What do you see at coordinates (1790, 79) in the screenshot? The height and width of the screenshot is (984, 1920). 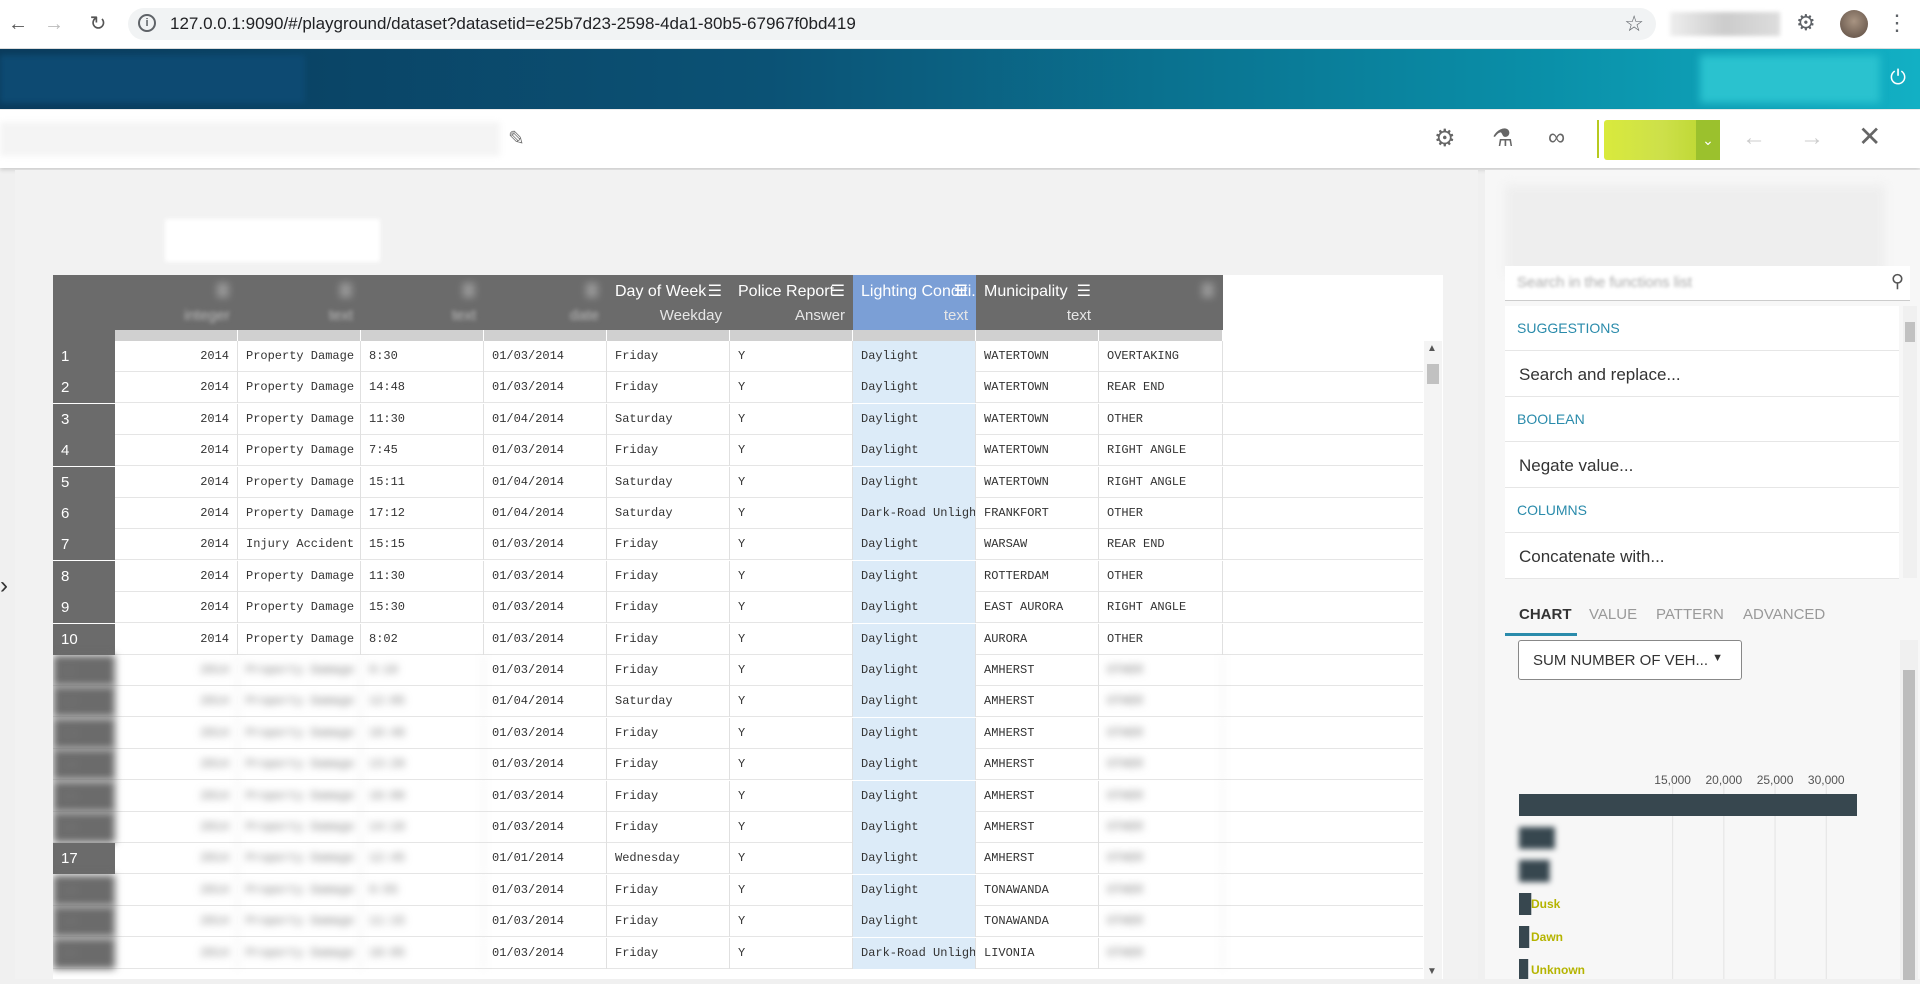 I see `header-user-area` at bounding box center [1790, 79].